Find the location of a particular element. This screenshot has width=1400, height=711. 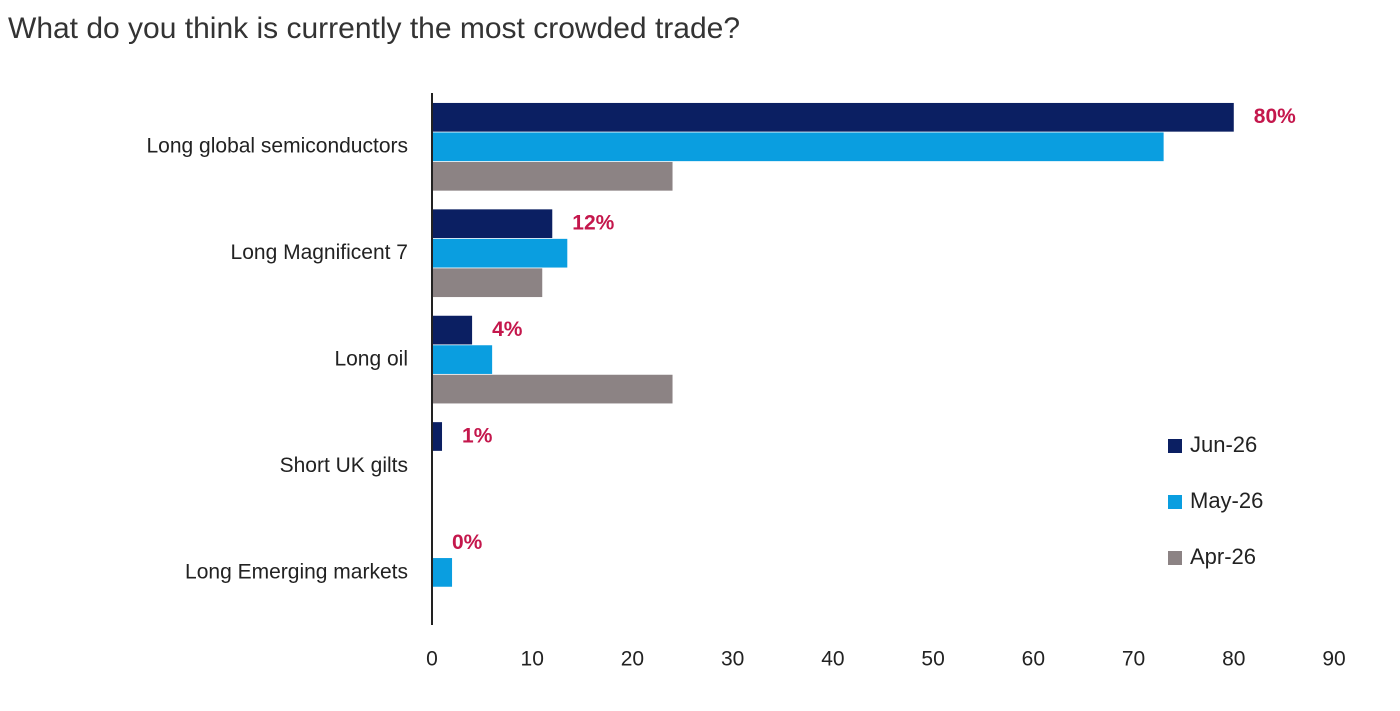

x-tick-label: 0 is located at coordinates (432, 659).